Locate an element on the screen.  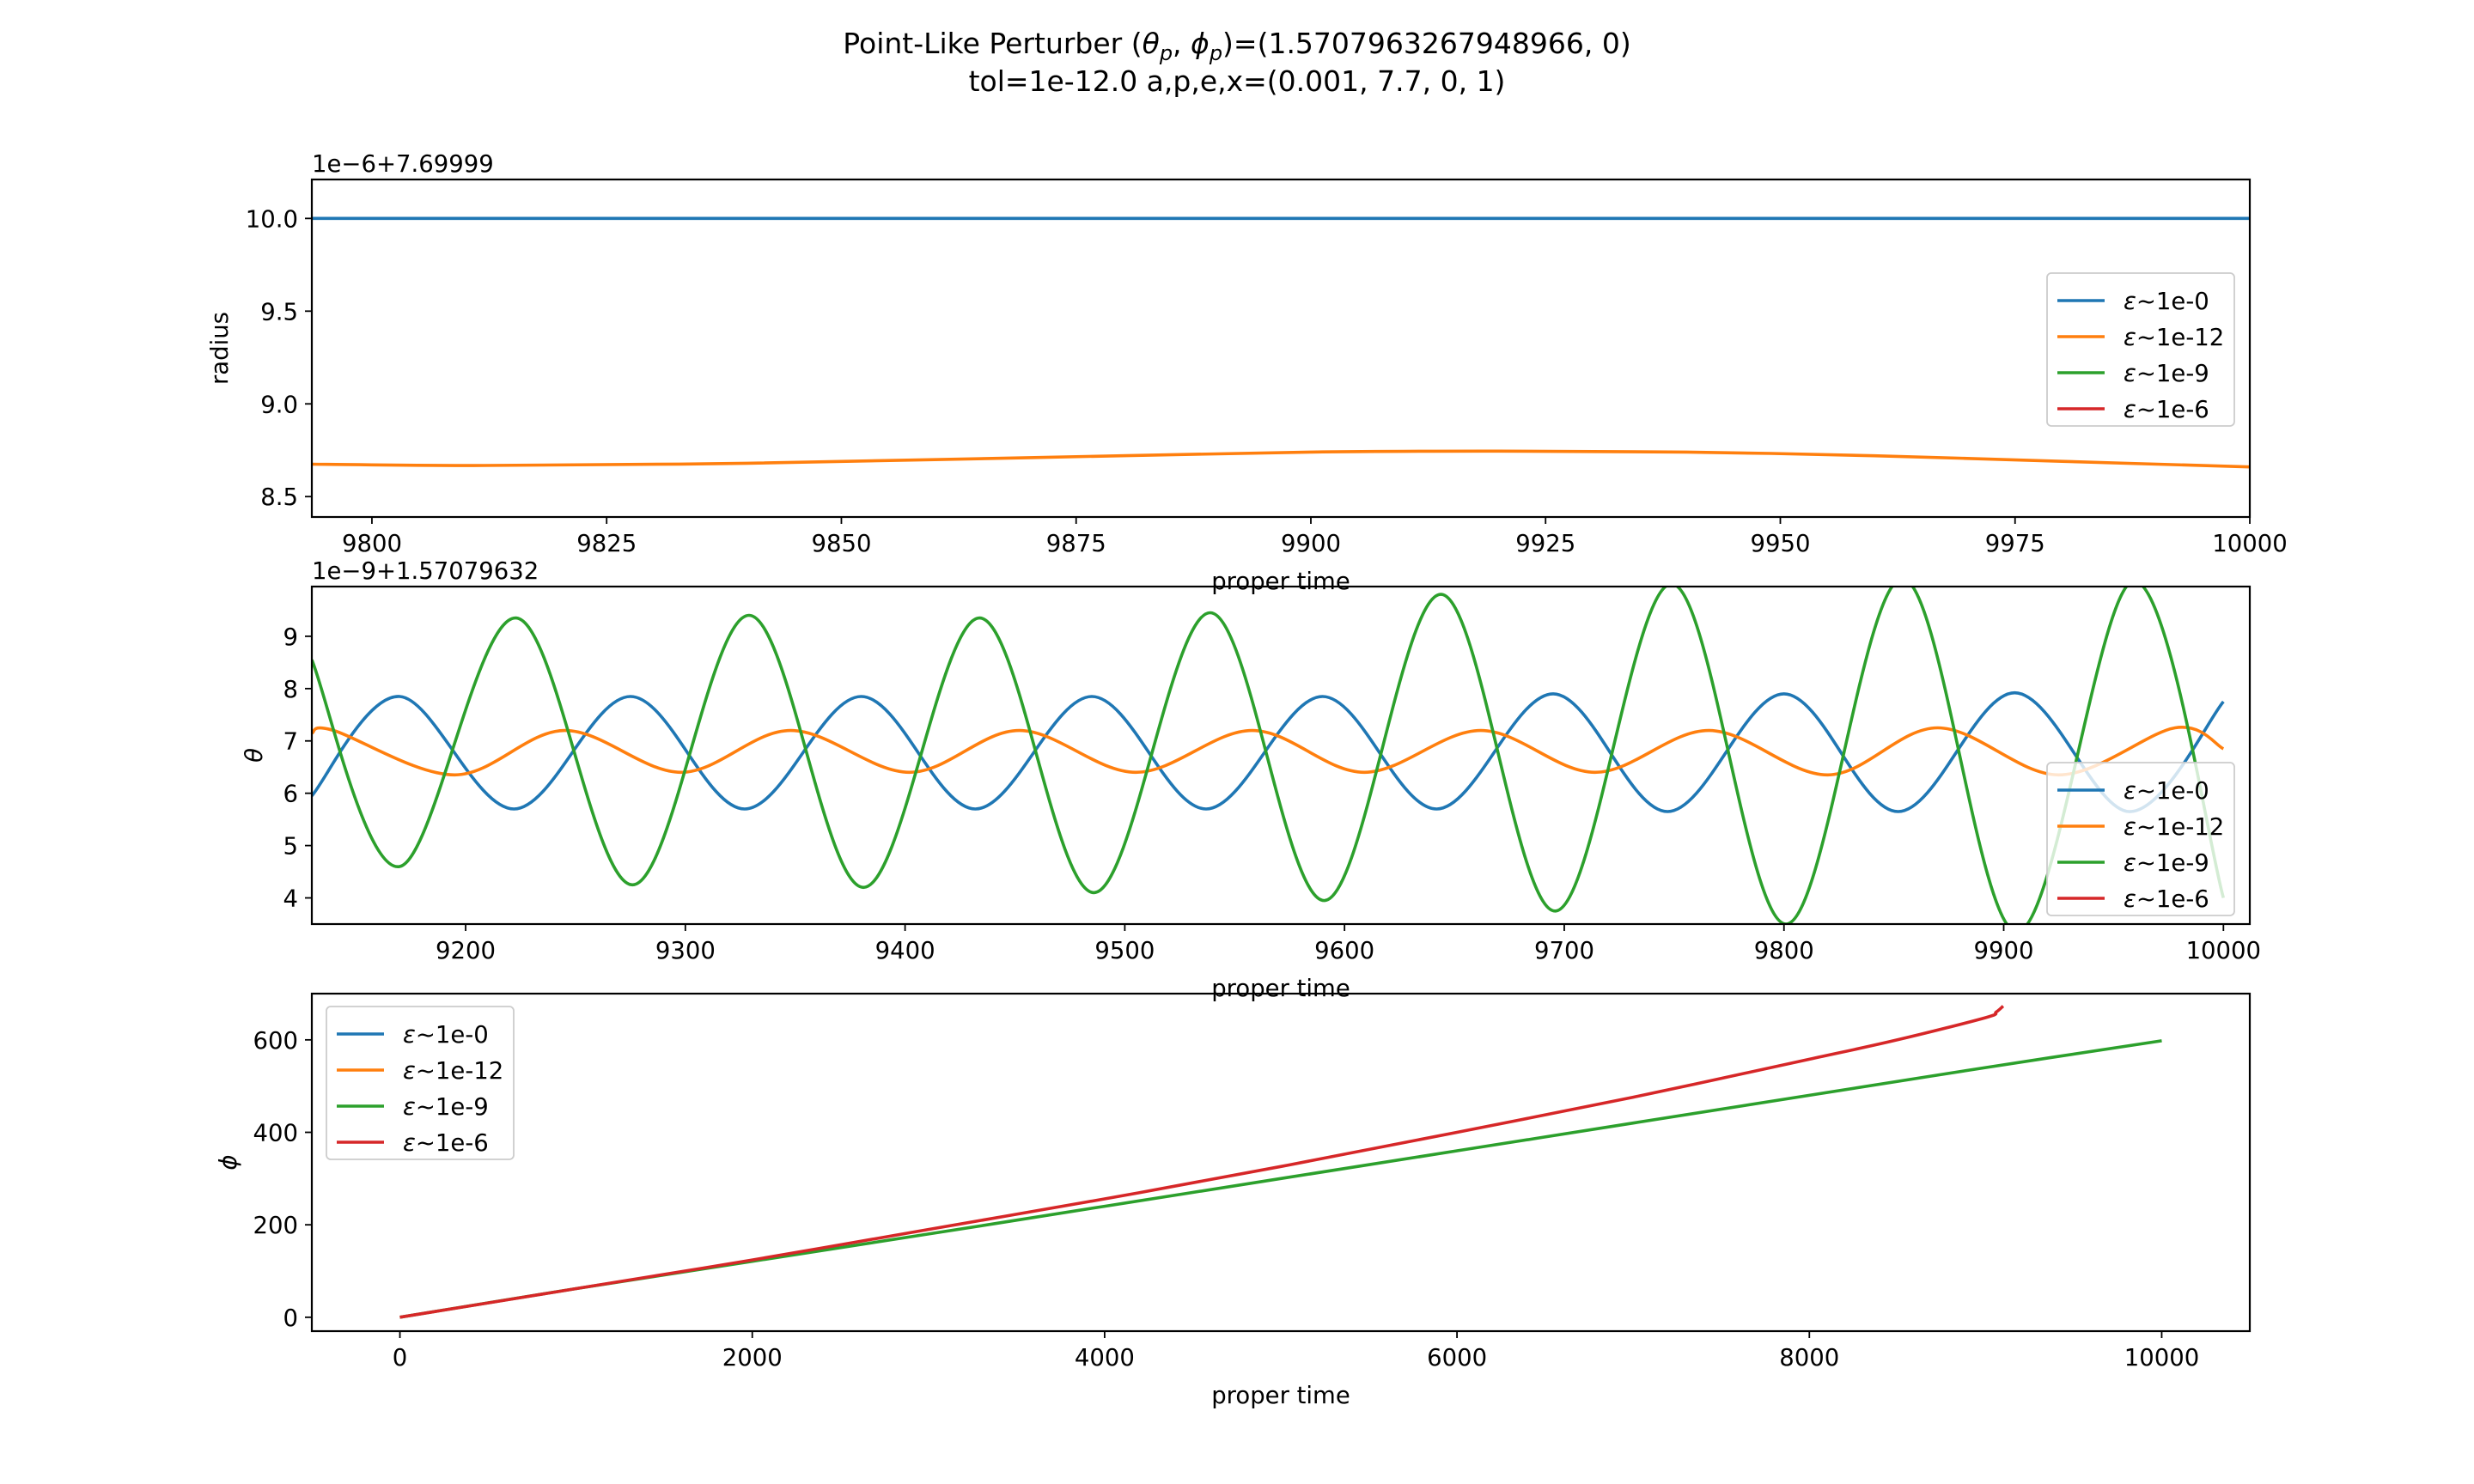
theta-xtick-label: 9600 is located at coordinates (1344, 950).